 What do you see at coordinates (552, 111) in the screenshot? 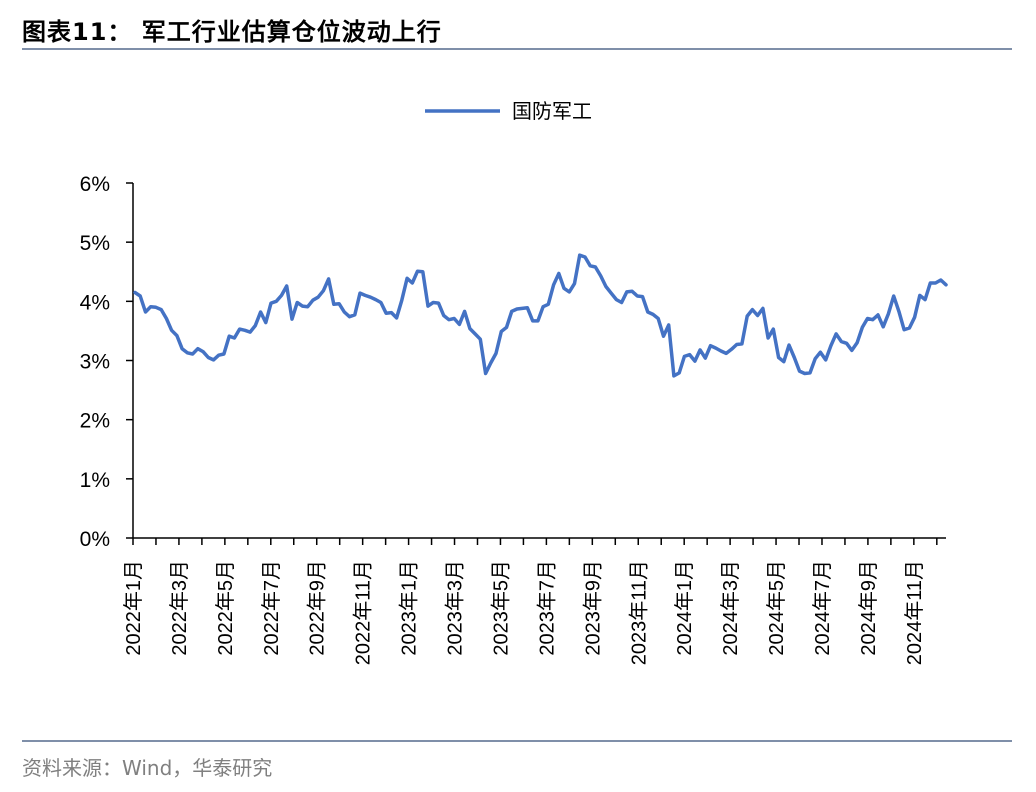
I see `legend-label: 国防军工` at bounding box center [552, 111].